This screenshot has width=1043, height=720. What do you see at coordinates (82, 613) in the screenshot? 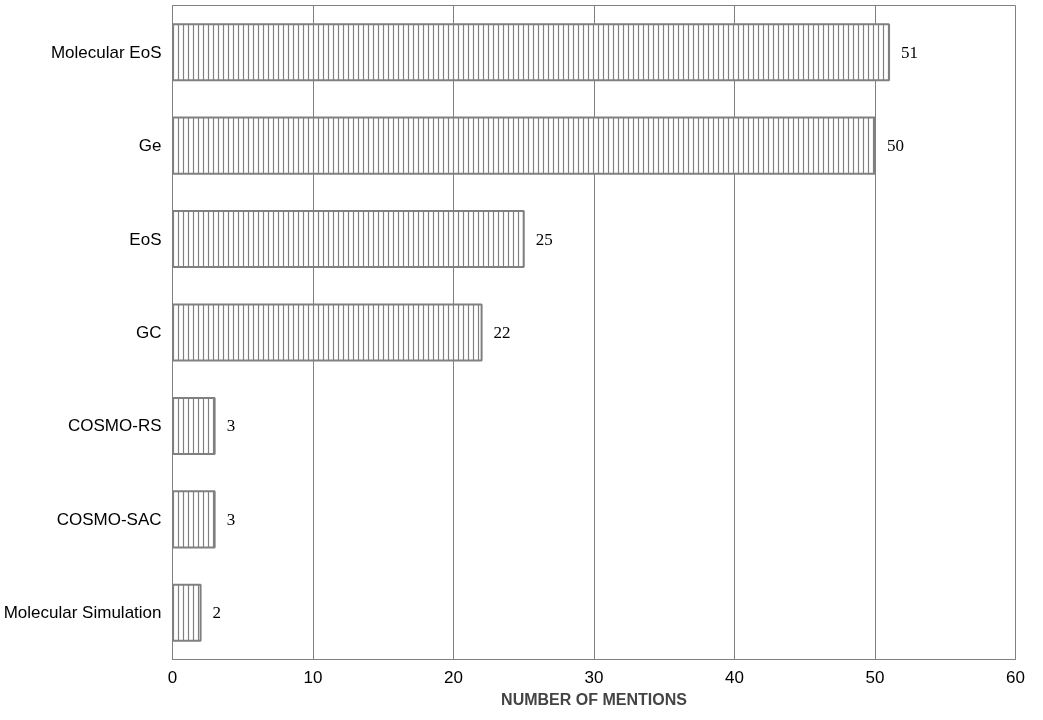
I see `y-tick-label: Molecular Simulation` at bounding box center [82, 613].